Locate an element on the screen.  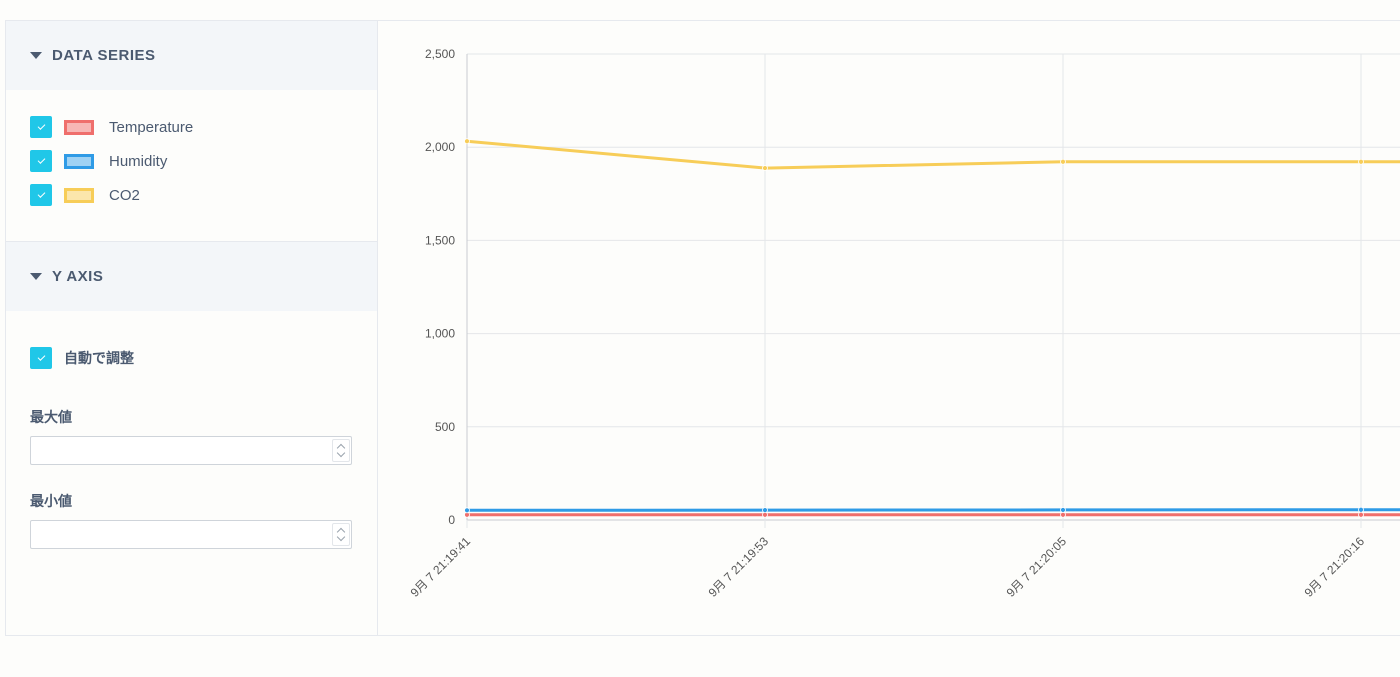
temperature-swatch is located at coordinates (79, 127).